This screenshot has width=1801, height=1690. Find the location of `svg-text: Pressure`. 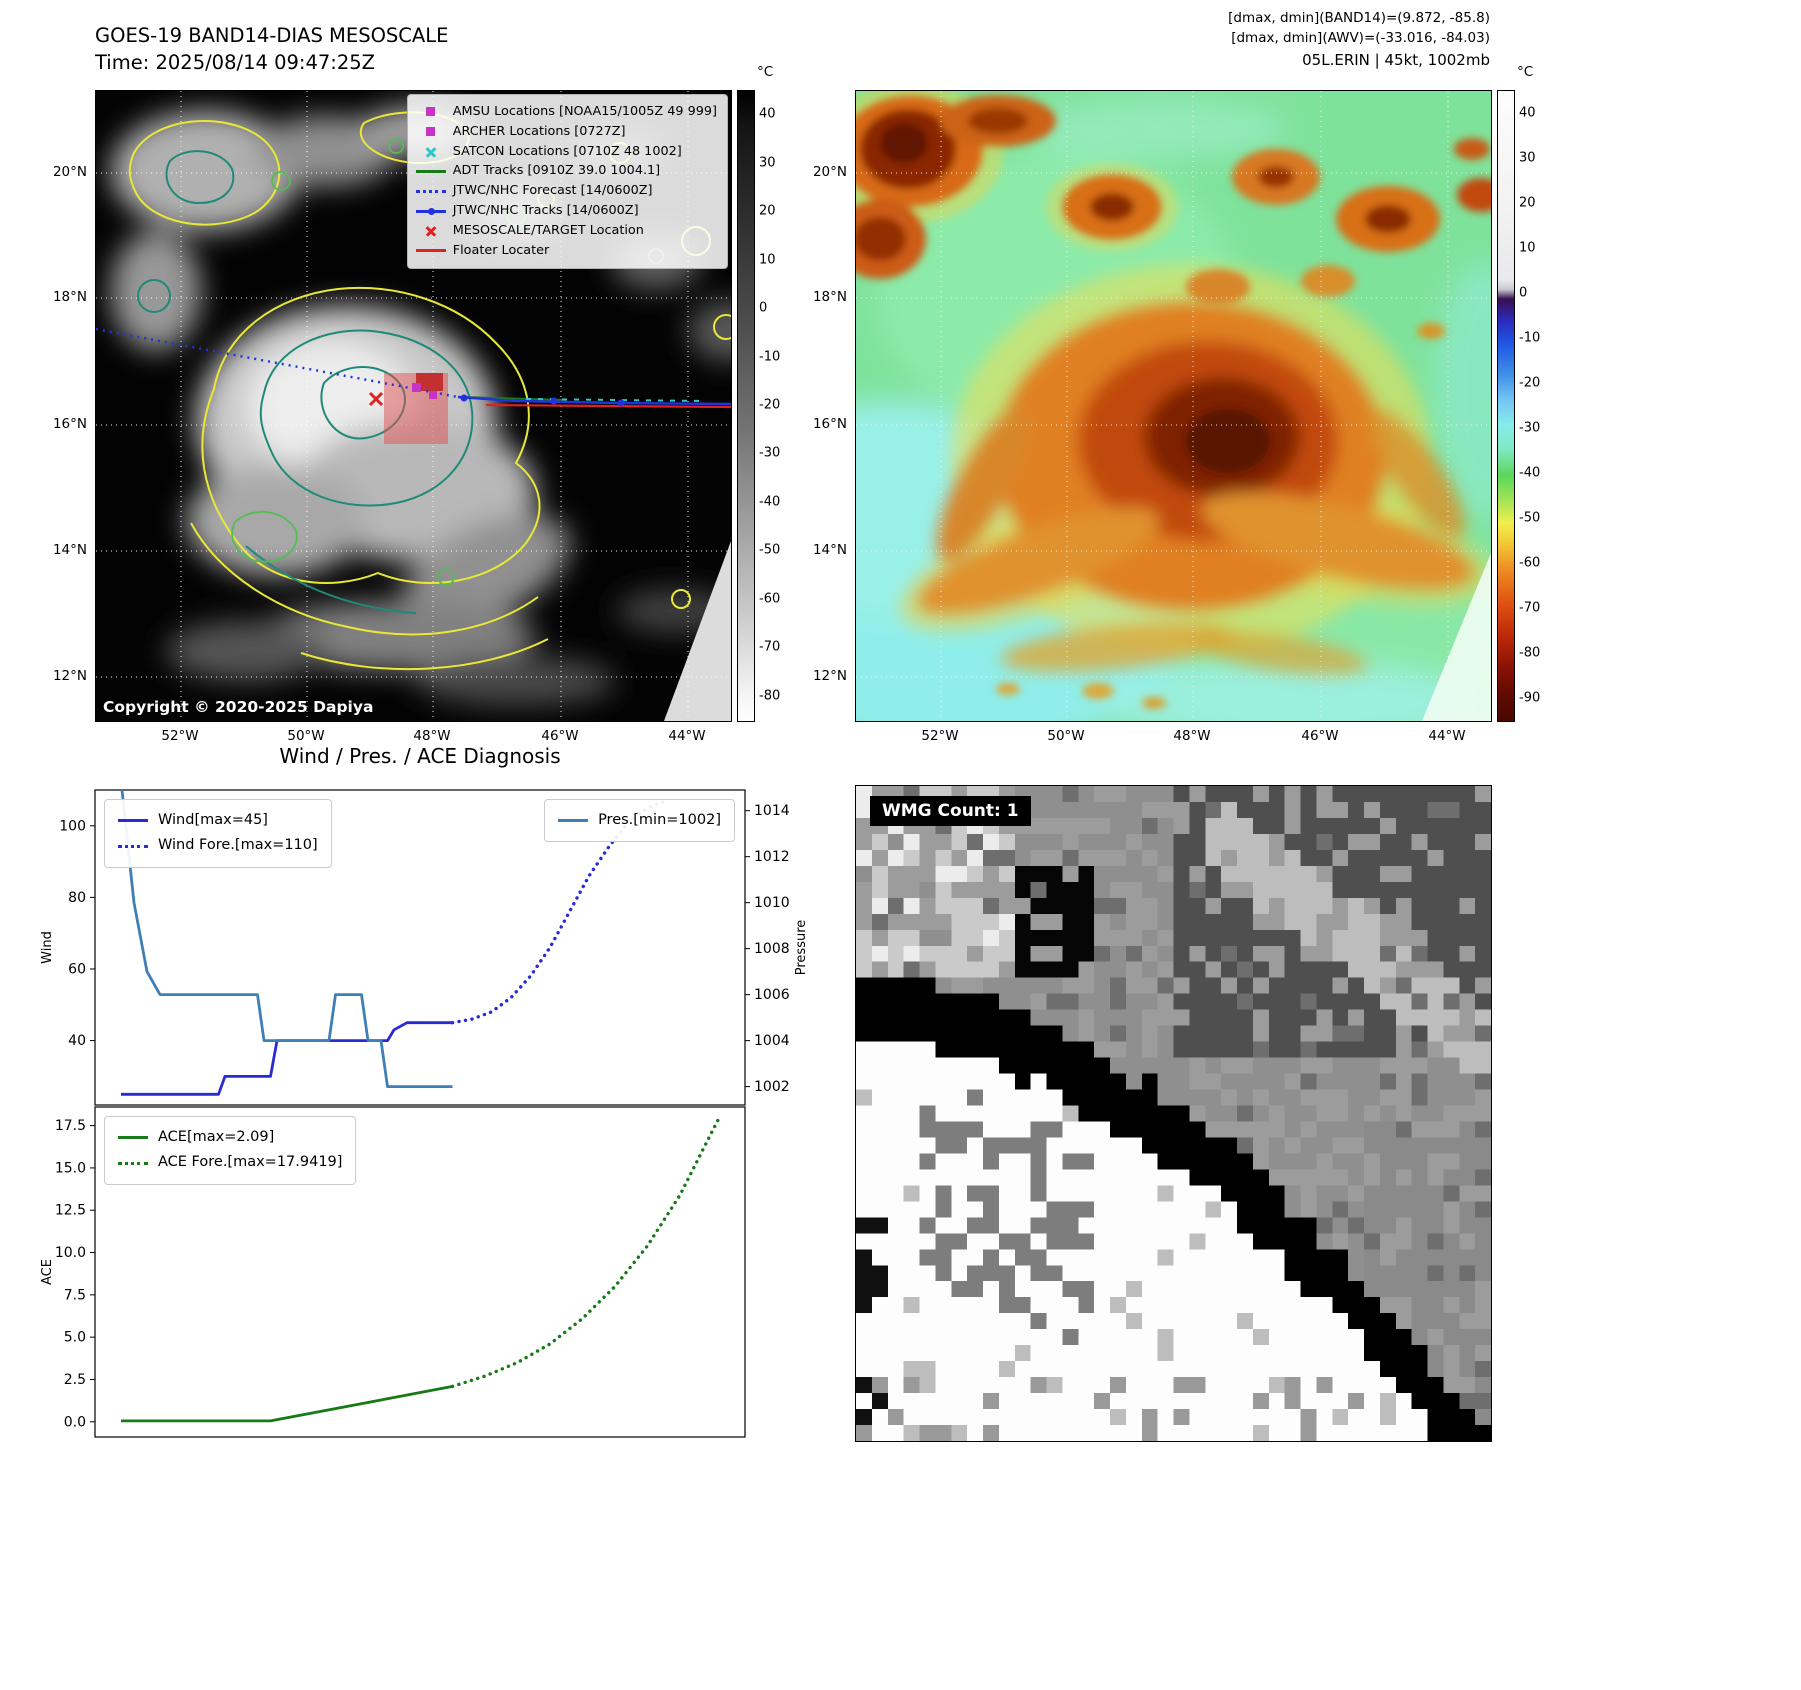

svg-text: Pressure is located at coordinates (801, 948).